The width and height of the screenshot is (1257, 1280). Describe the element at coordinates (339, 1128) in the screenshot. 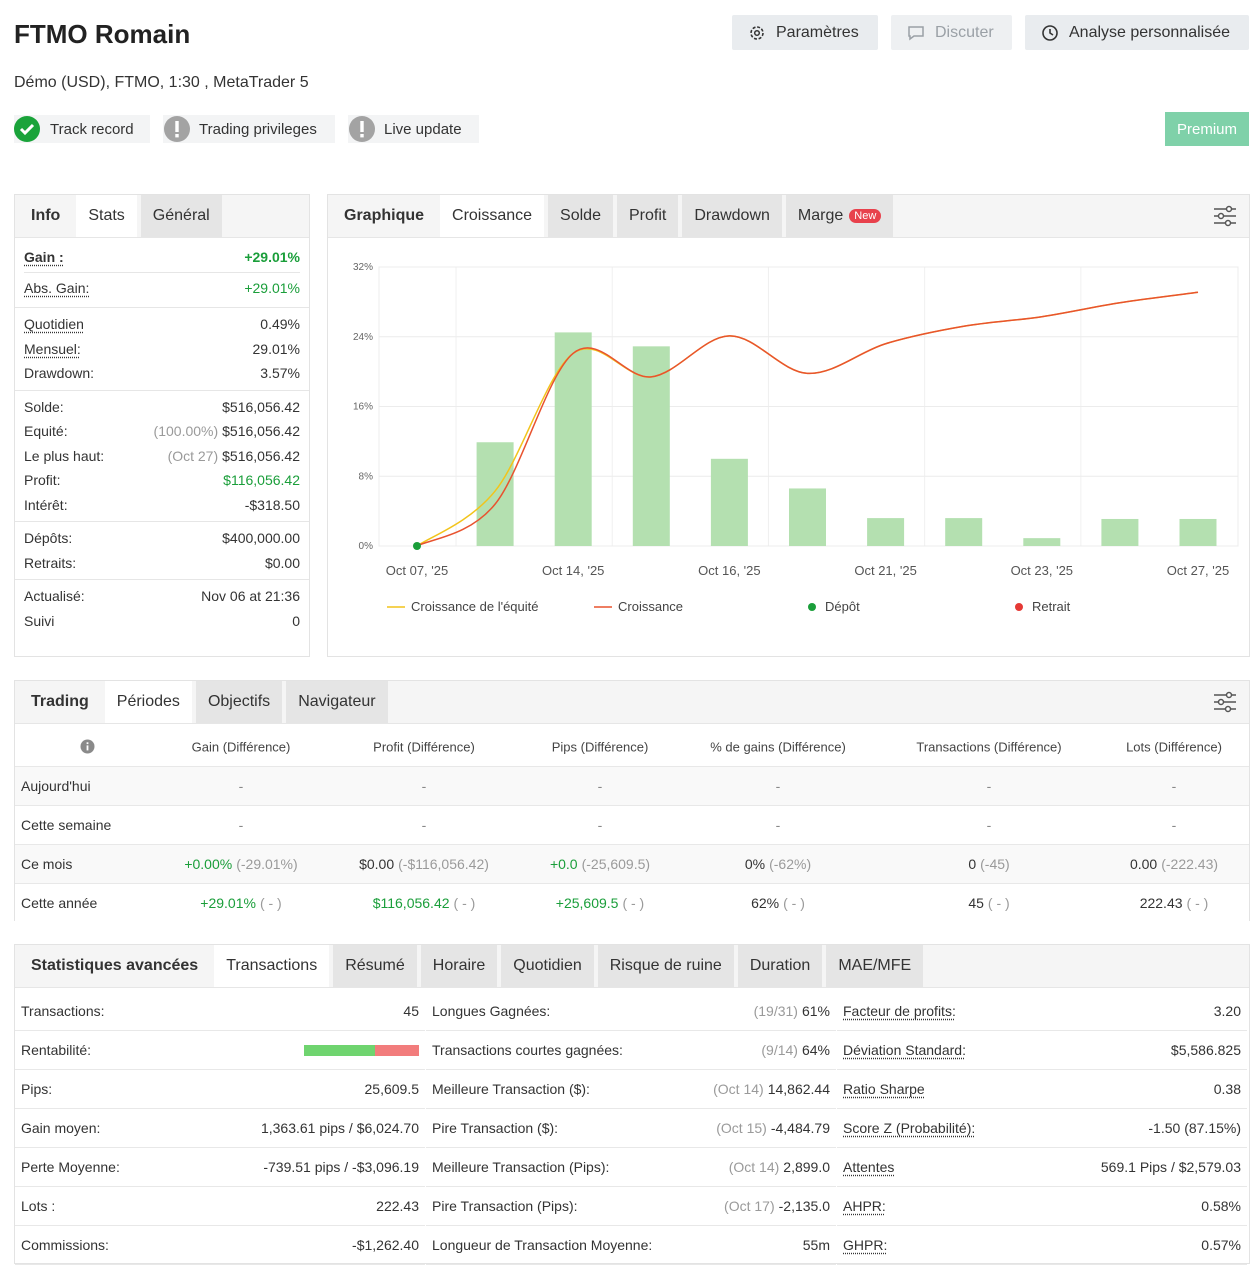

I see `stats-value: 1,363.61 pips / $6,024.70` at that location.